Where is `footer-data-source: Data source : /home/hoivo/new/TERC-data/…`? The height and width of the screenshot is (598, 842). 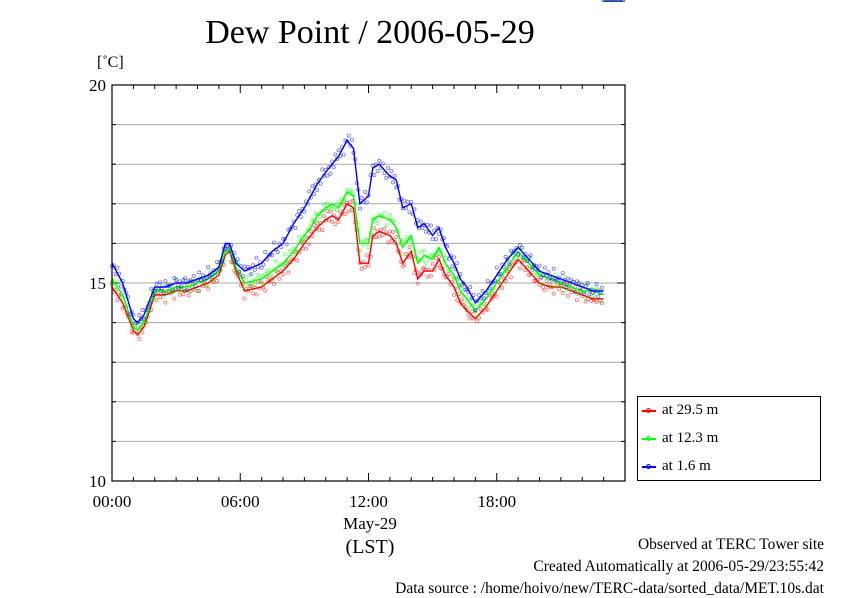 footer-data-source: Data source : /home/hoivo/new/TERC-data/… is located at coordinates (609, 588).